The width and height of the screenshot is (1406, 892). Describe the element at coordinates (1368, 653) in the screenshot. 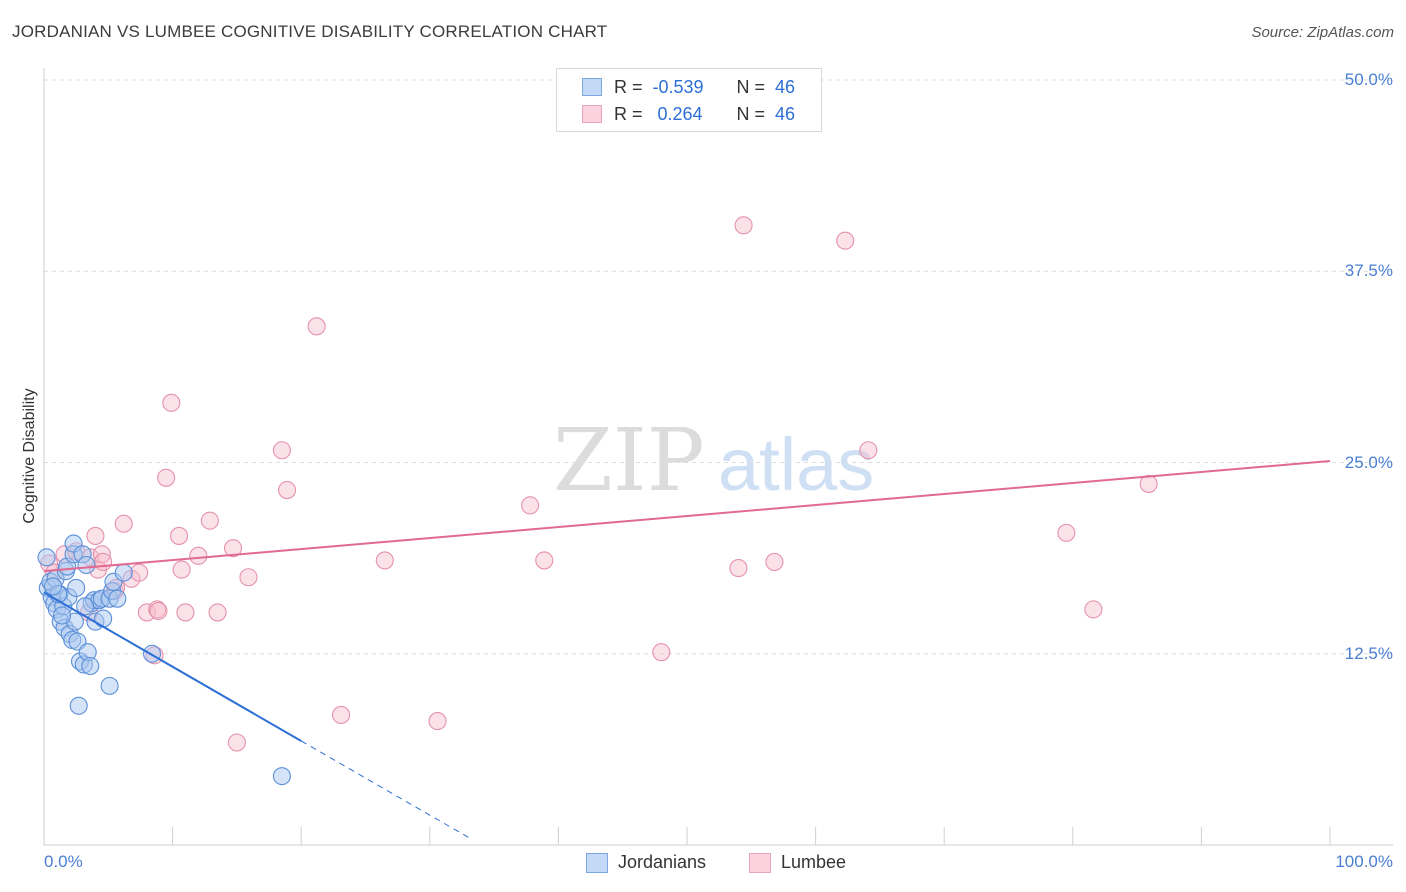

I see `y-tick-label: 12.5%` at that location.